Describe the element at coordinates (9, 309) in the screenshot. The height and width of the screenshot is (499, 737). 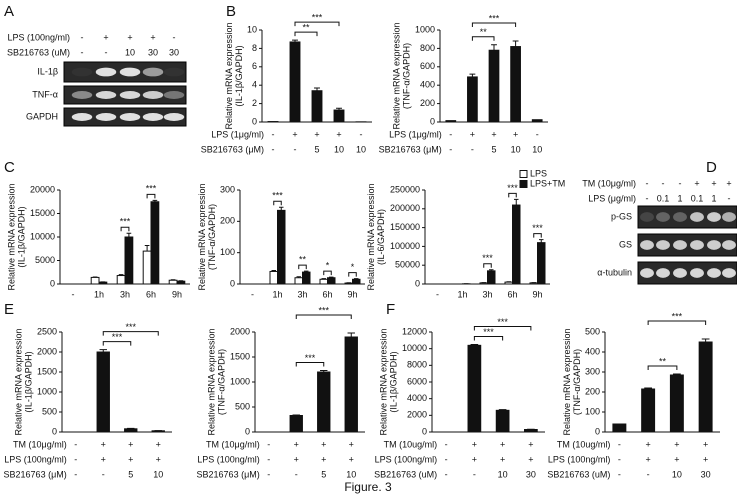
I see `panel-letter: E` at that location.